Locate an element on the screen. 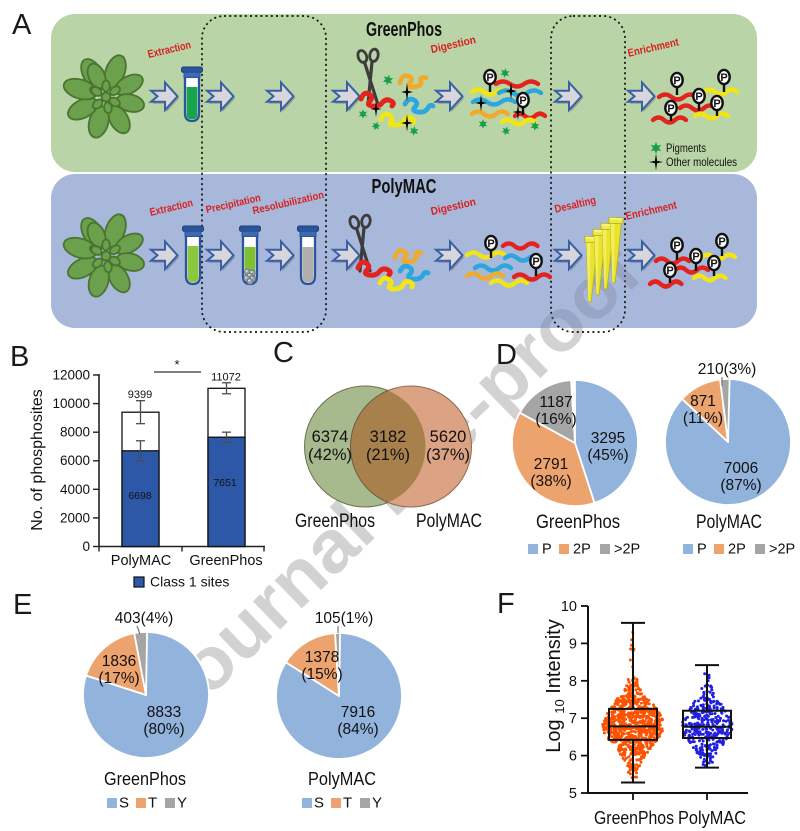 The width and height of the screenshot is (800, 831). svg-text: (15%) is located at coordinates (321, 674).